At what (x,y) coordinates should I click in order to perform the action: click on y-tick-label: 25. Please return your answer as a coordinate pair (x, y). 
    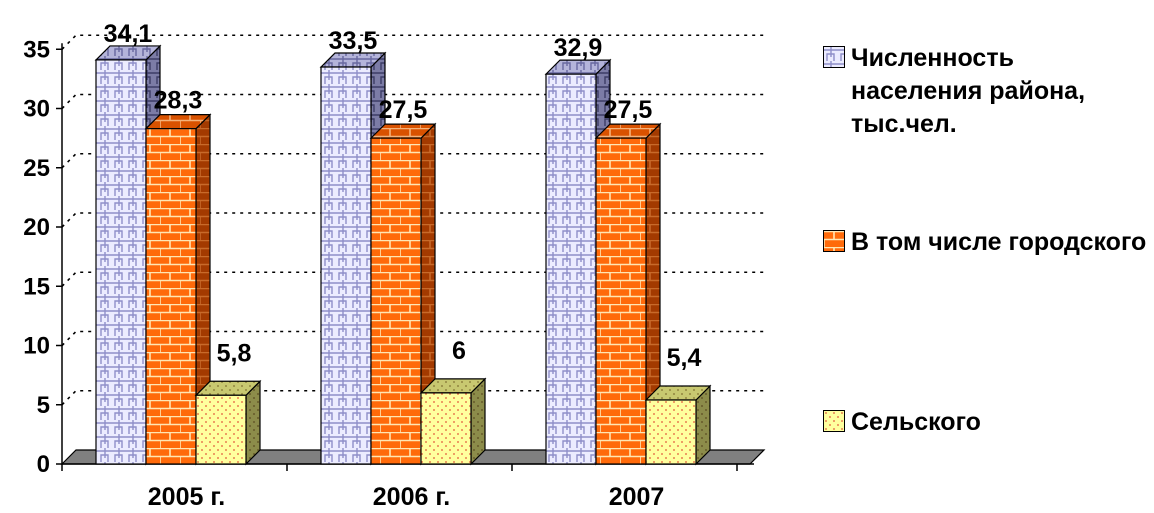
    Looking at the image, I should click on (36, 168).